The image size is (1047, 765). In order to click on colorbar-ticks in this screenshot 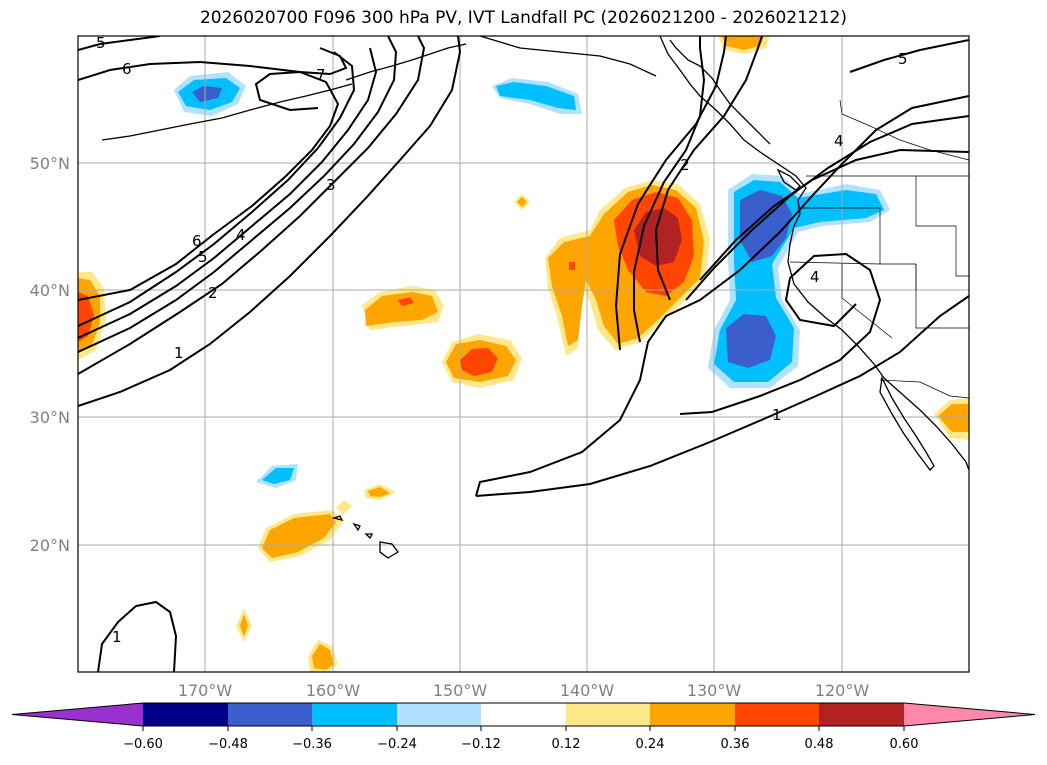, I will do `click(523, 728)`.